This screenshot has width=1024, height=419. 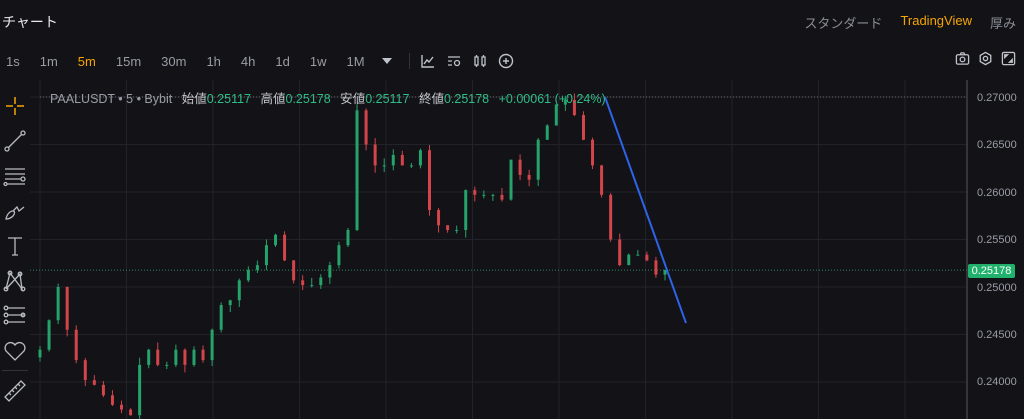 I want to click on low-value: 0.25117, so click(x=387, y=99).